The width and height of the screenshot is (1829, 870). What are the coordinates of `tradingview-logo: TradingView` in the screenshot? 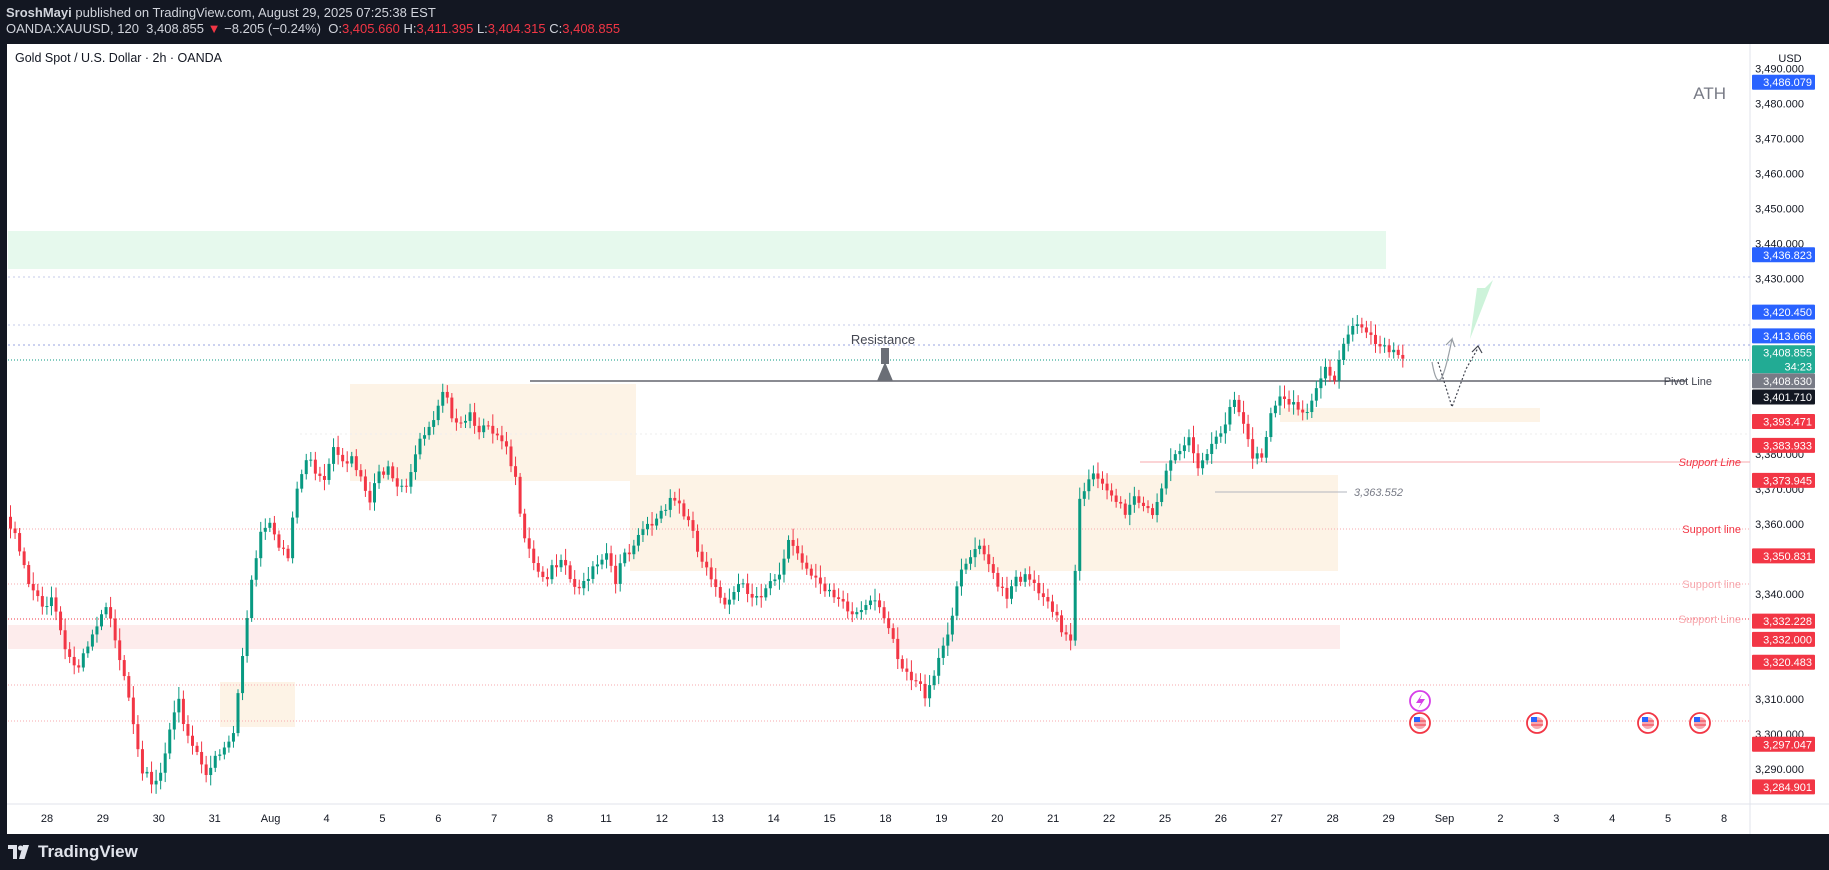 It's located at (73, 852).